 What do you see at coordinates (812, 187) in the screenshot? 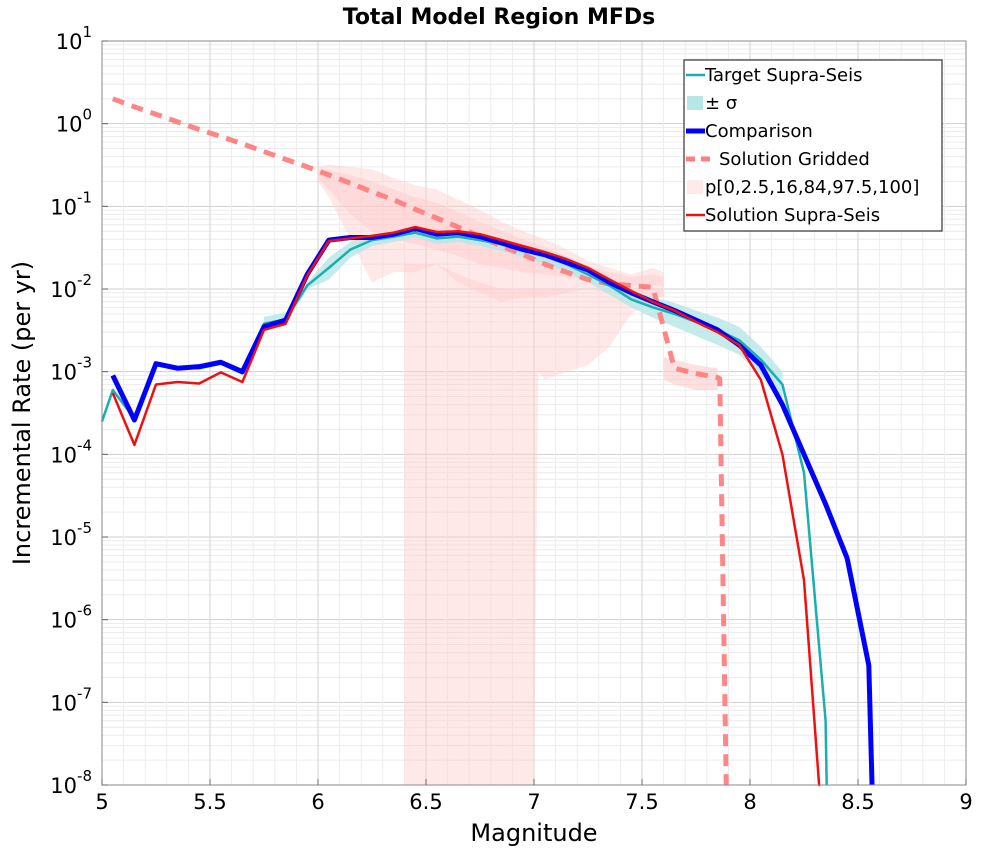
I see `legend-label: p[0,2.5,16,84,97.5,100]` at bounding box center [812, 187].